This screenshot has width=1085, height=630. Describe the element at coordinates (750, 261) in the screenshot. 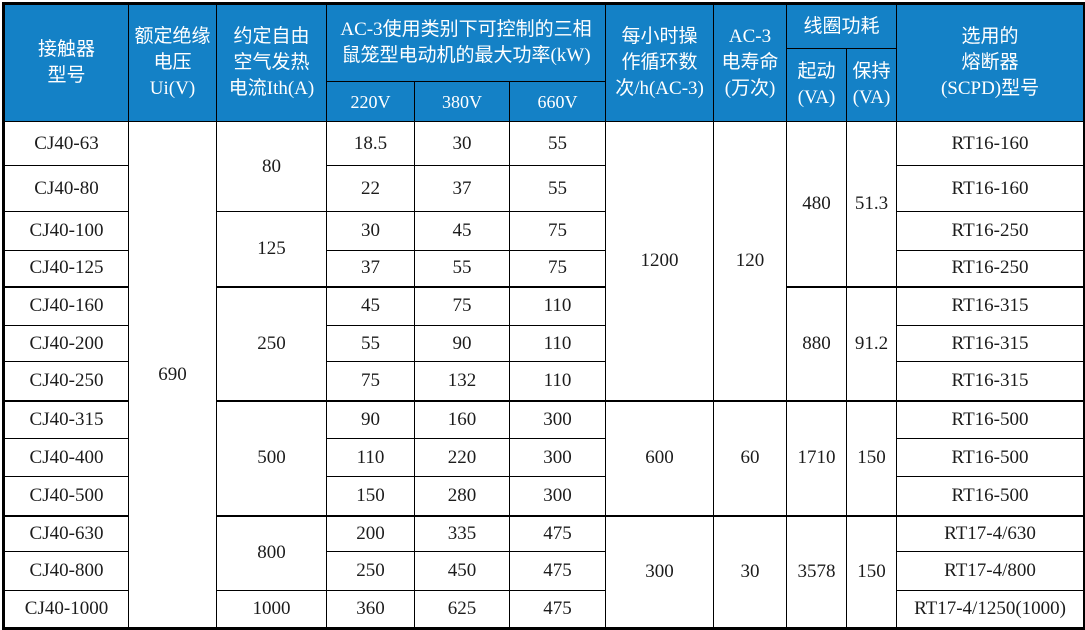

I see `cell-electrical-life: 120` at that location.